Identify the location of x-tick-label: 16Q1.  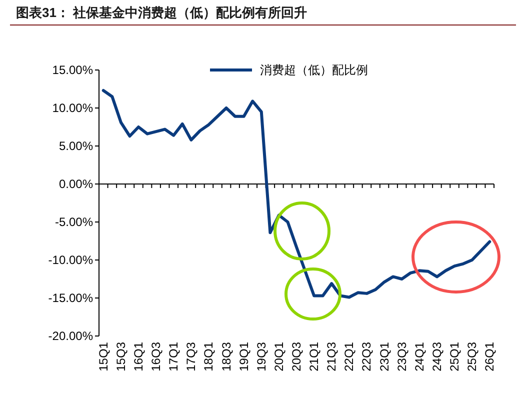
(139, 357).